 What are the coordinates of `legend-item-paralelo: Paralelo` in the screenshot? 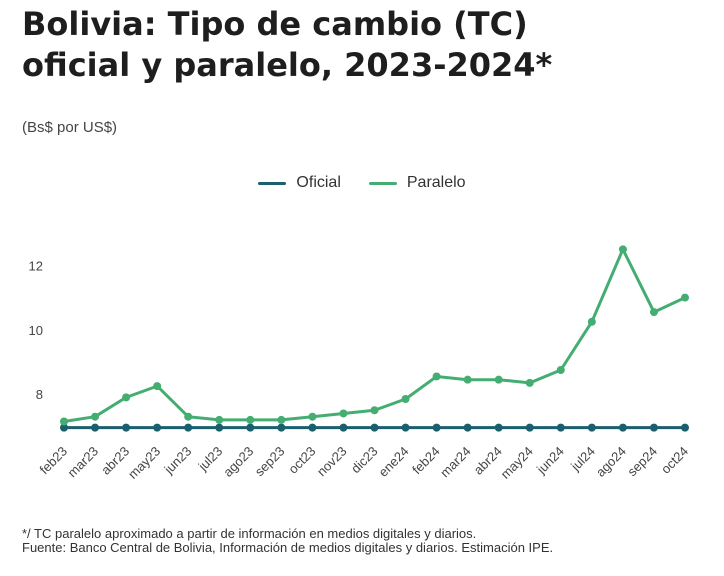 It's located at (417, 183).